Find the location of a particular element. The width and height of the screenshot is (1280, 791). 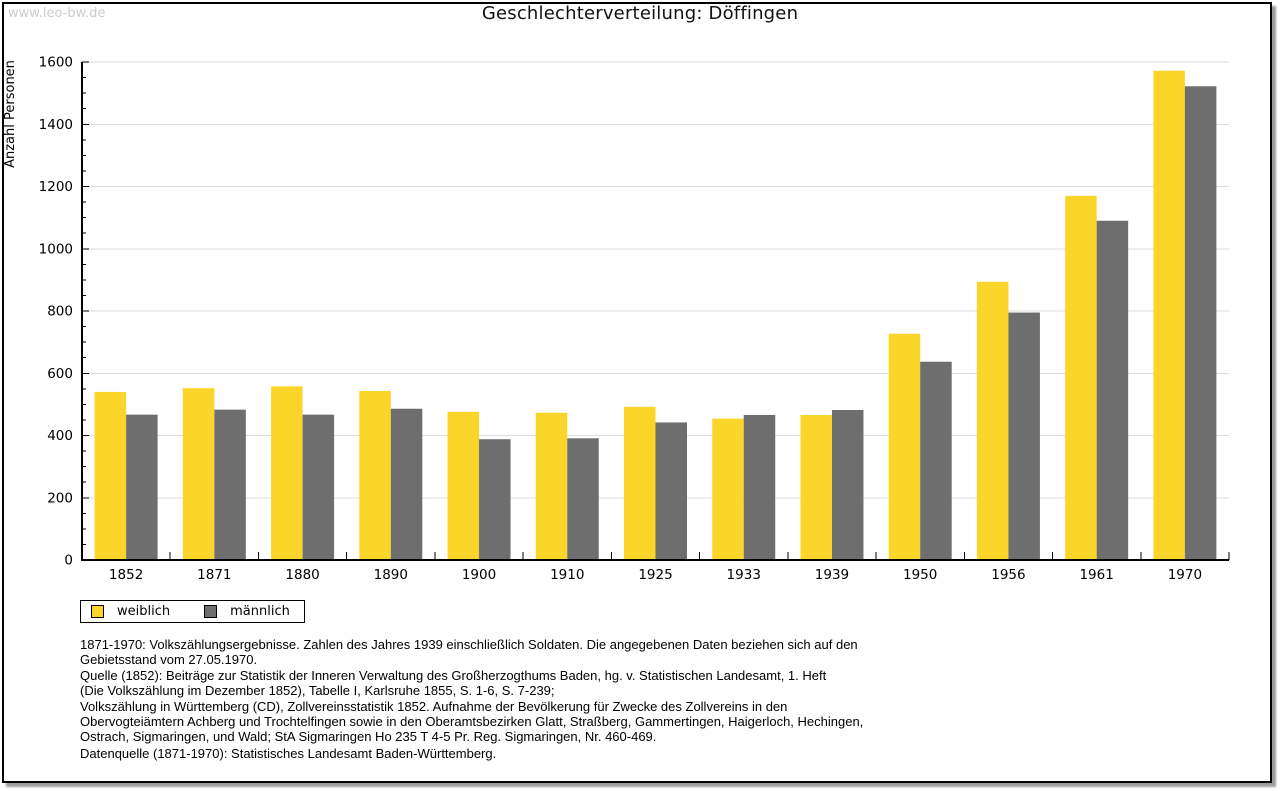

bar-männlich-1950 is located at coordinates (936, 460).